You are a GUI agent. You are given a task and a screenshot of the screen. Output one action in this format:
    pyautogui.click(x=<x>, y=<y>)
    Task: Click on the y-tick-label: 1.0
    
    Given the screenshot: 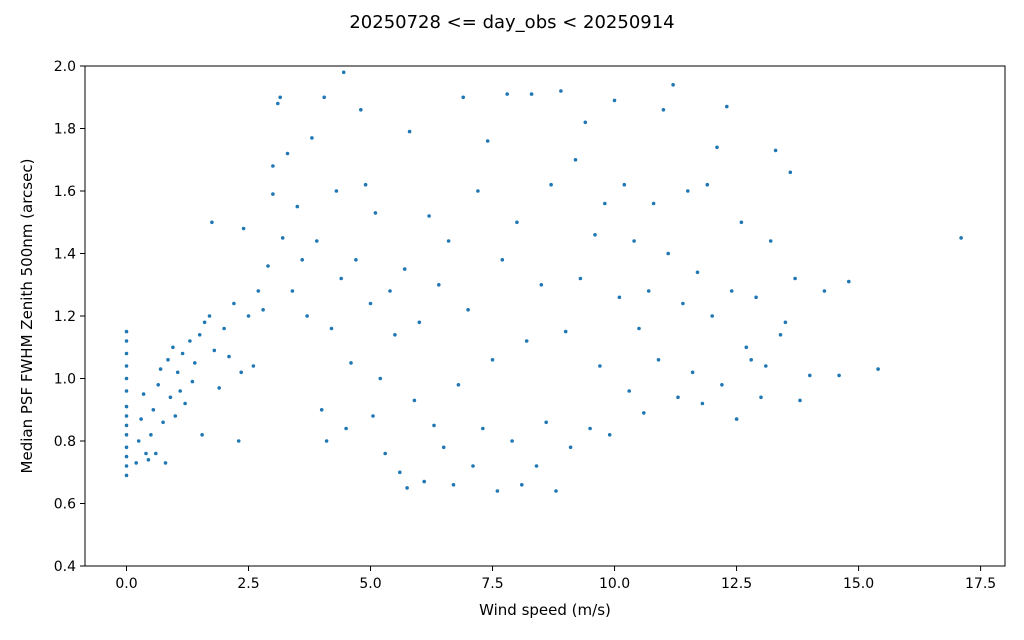 What is the action you would take?
    pyautogui.click(x=65, y=380)
    